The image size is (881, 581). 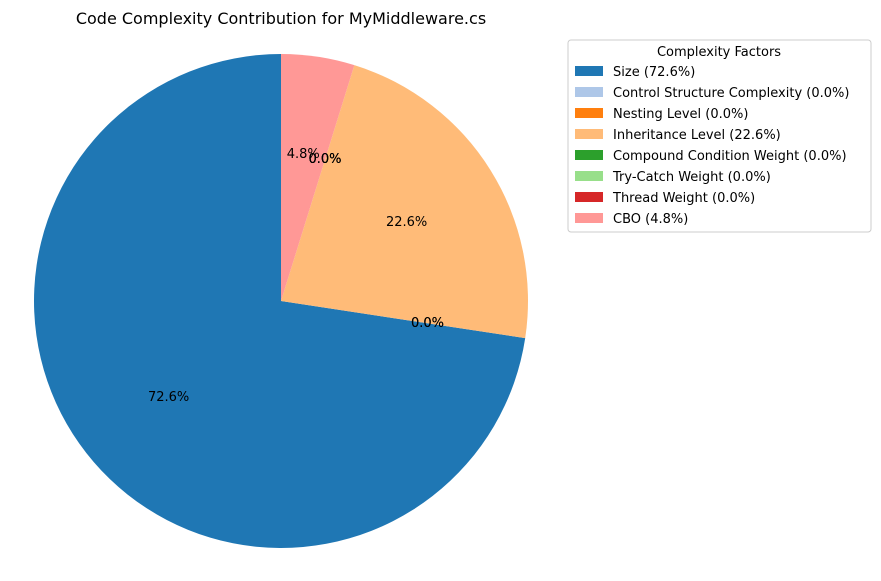 I want to click on pie-slice-cbo, so click(x=318, y=177).